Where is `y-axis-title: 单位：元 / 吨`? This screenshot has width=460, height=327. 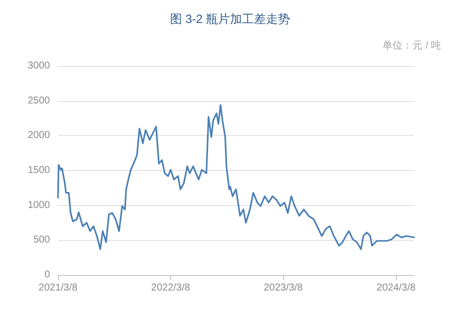 y-axis-title: 单位：元 / 吨 is located at coordinates (412, 46).